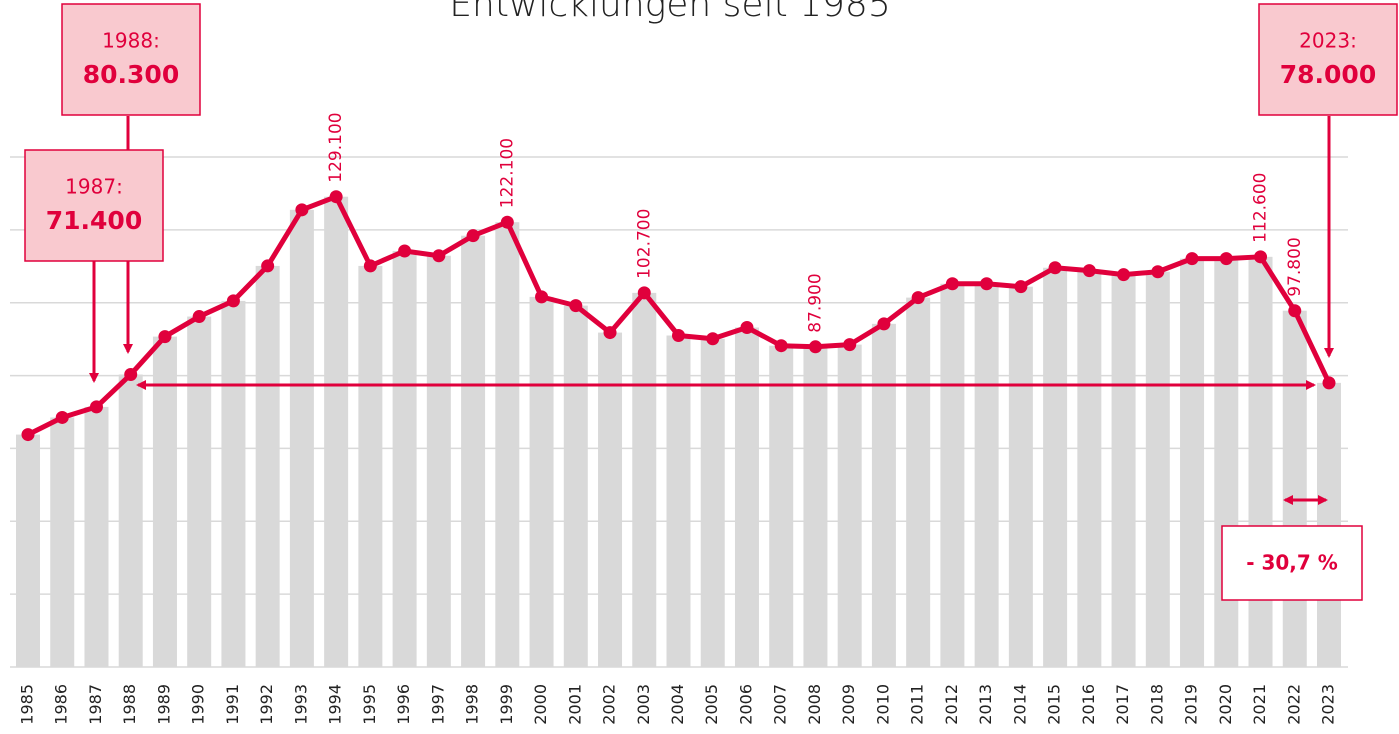  I want to click on x-tick-label: 2017, so click(1122, 704).